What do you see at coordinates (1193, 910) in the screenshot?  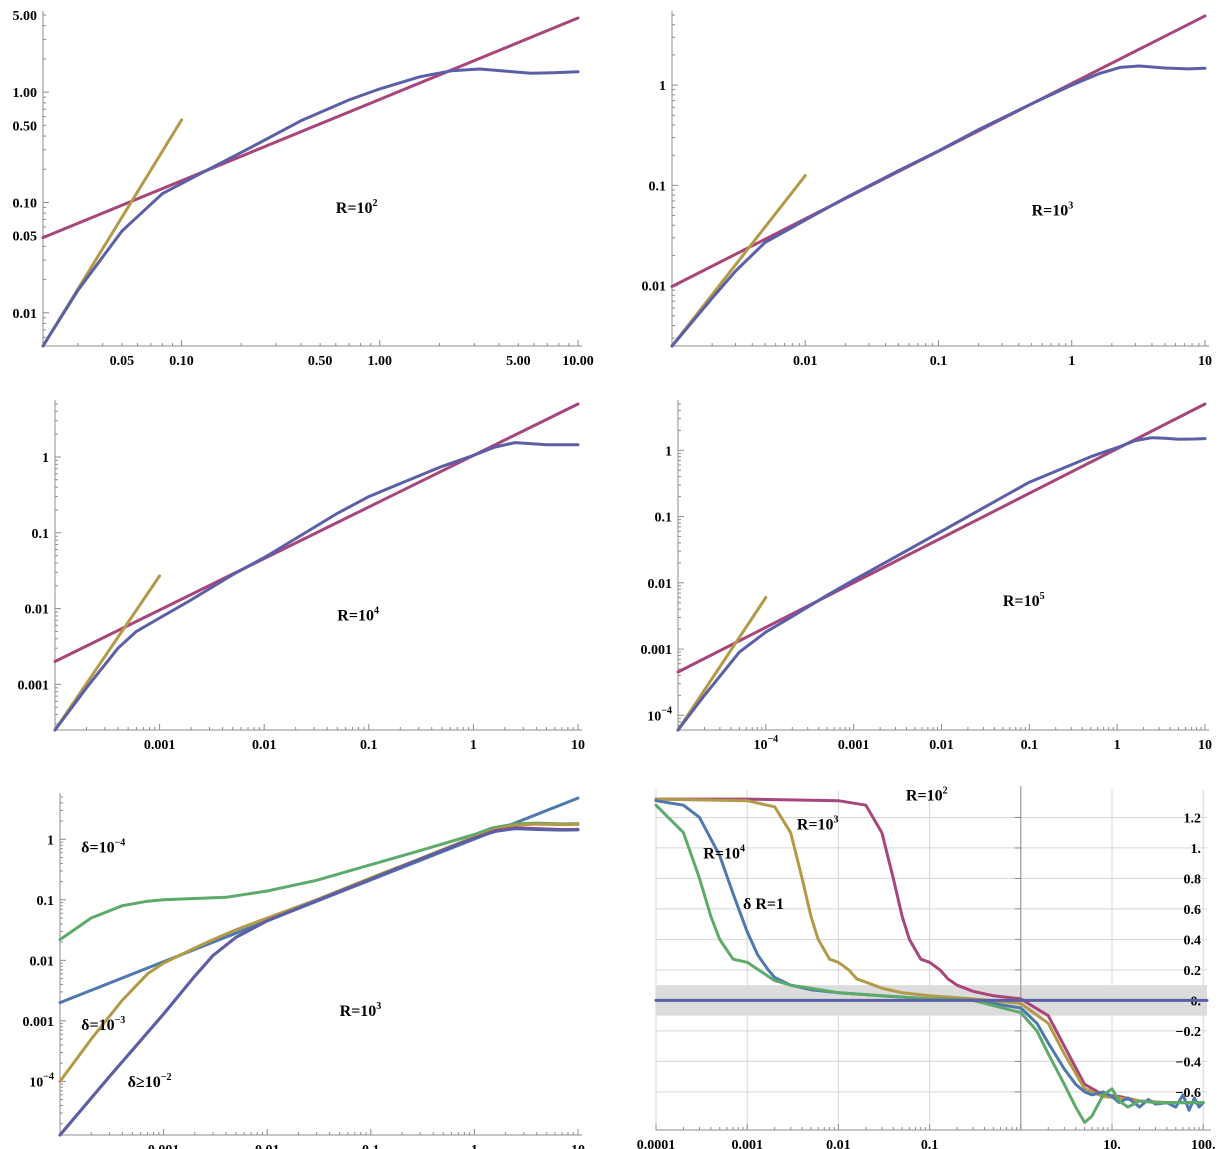 I see `y-tick-label: 0.6` at bounding box center [1193, 910].